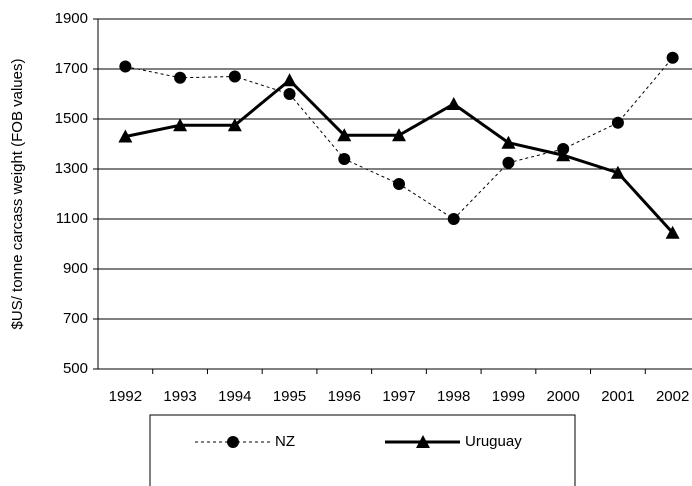 This screenshot has height=486, width=692. Describe the element at coordinates (234, 396) in the screenshot. I see `x-tick-label: 1994` at that location.